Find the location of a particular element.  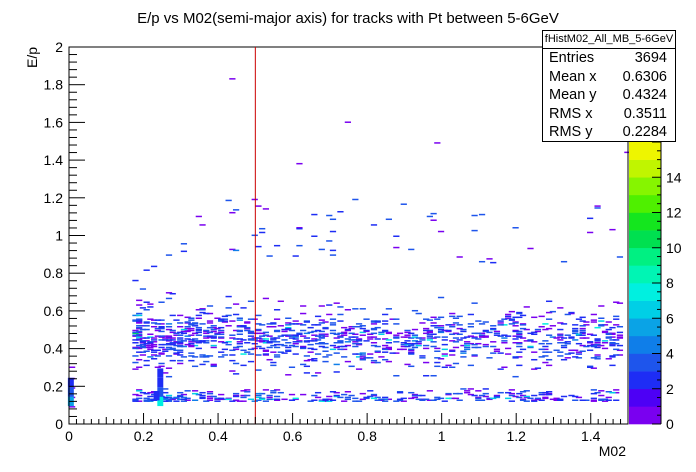

color-scale-swatch is located at coordinates (645, 221).